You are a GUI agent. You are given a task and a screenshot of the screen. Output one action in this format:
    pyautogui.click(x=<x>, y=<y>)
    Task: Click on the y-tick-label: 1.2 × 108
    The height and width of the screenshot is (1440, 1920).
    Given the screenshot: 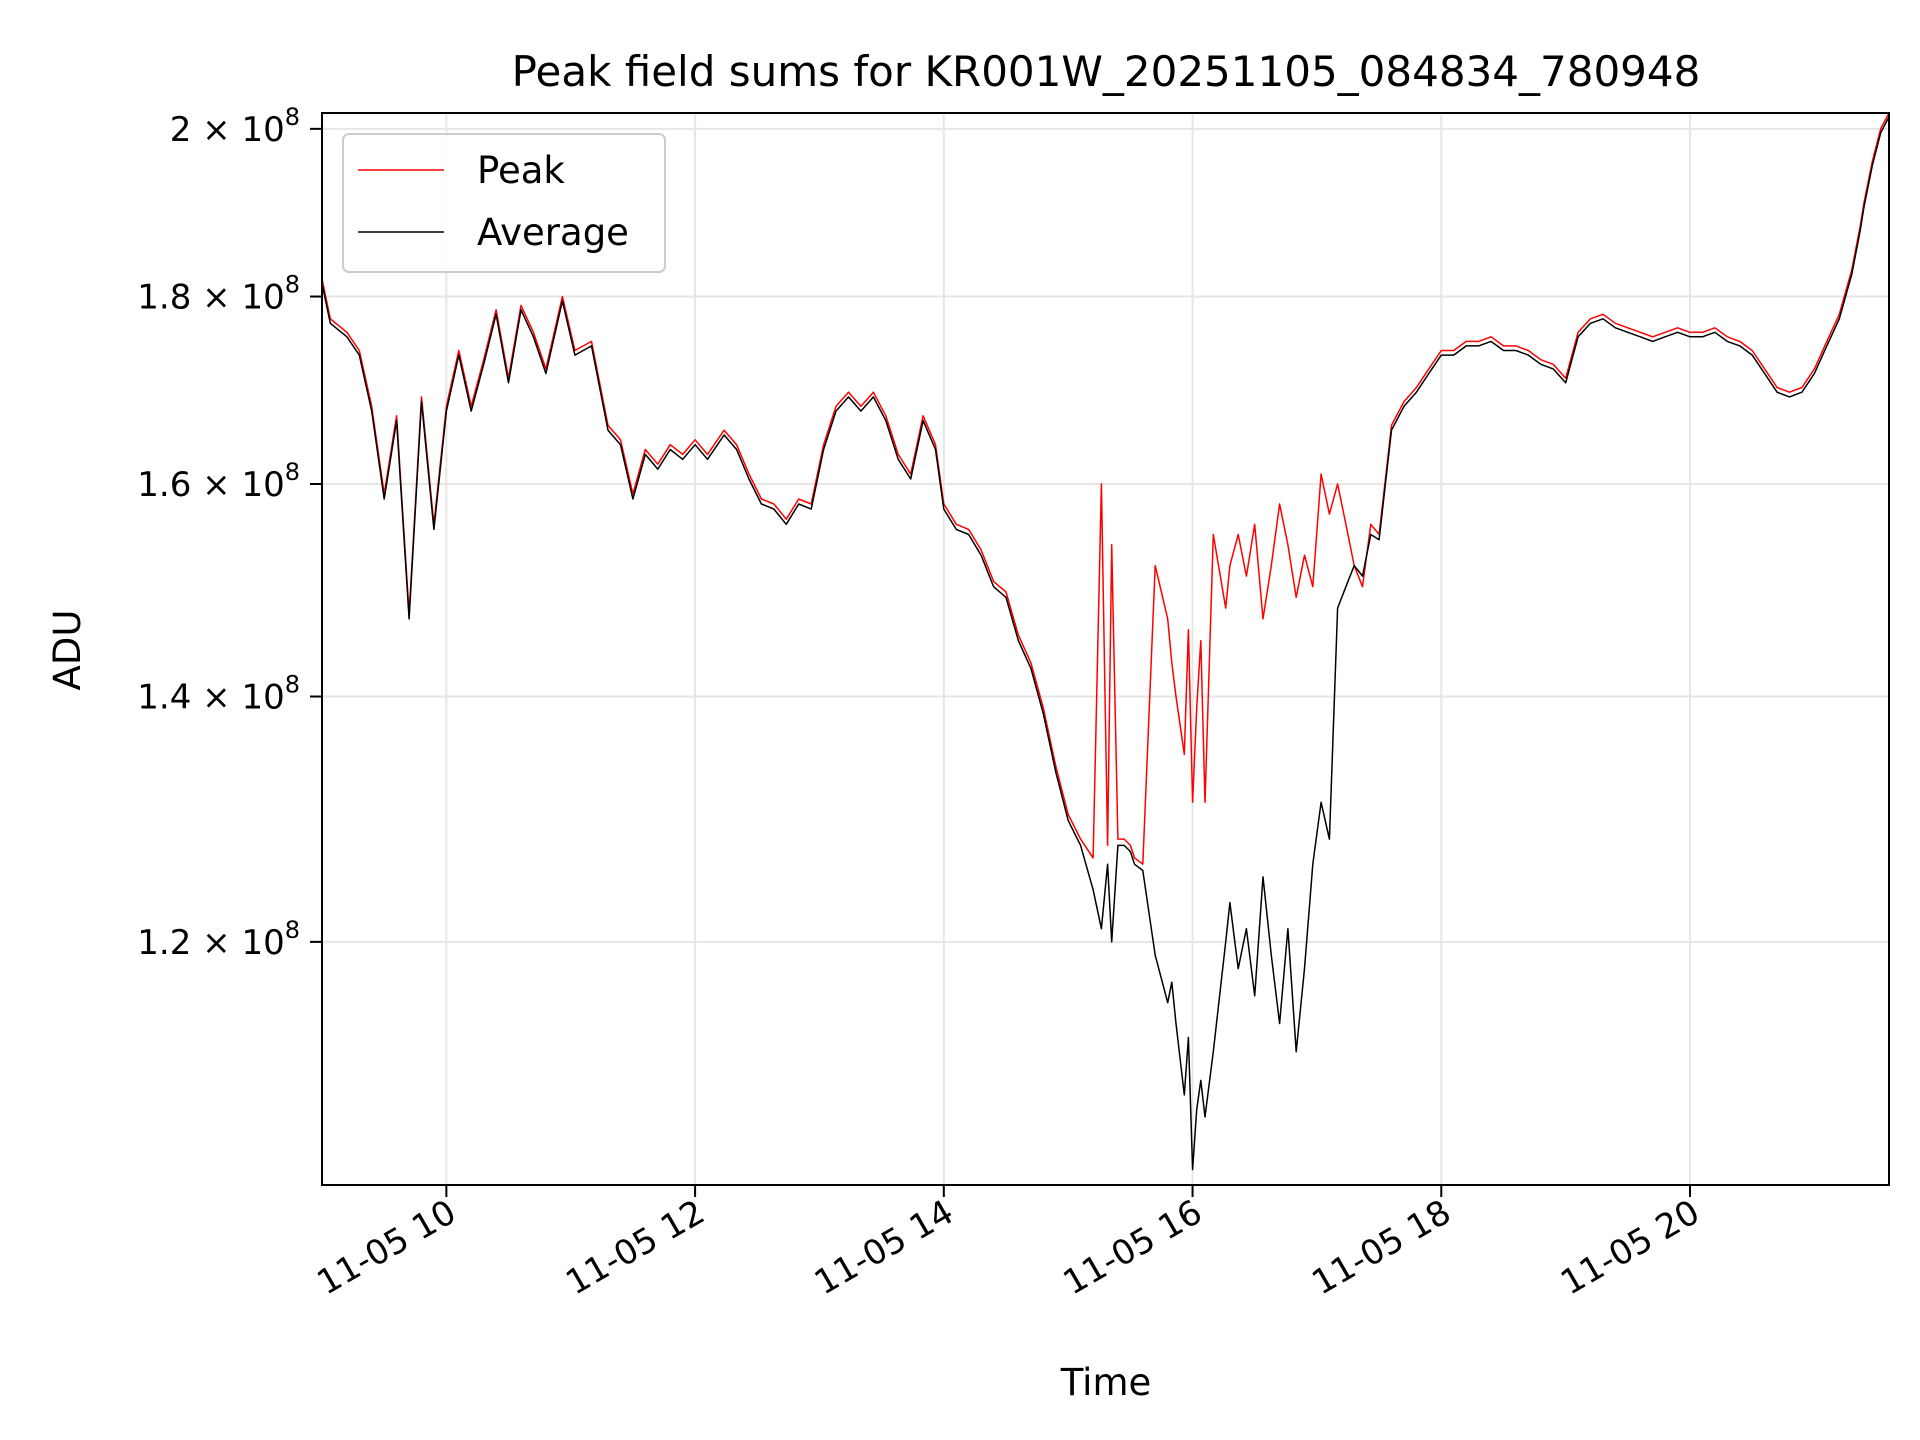 What is the action you would take?
    pyautogui.click(x=218, y=939)
    